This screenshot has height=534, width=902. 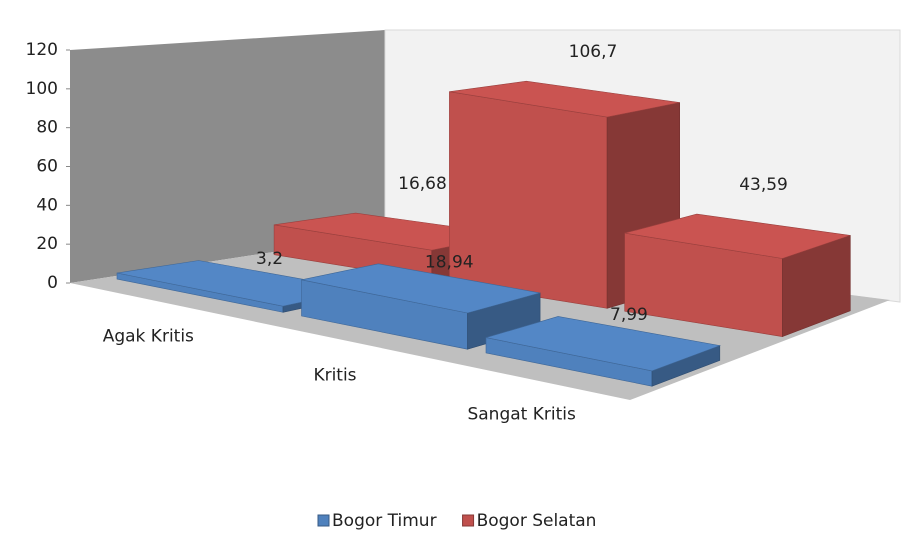 What do you see at coordinates (449, 262) in the screenshot?
I see `data-label: 18,94` at bounding box center [449, 262].